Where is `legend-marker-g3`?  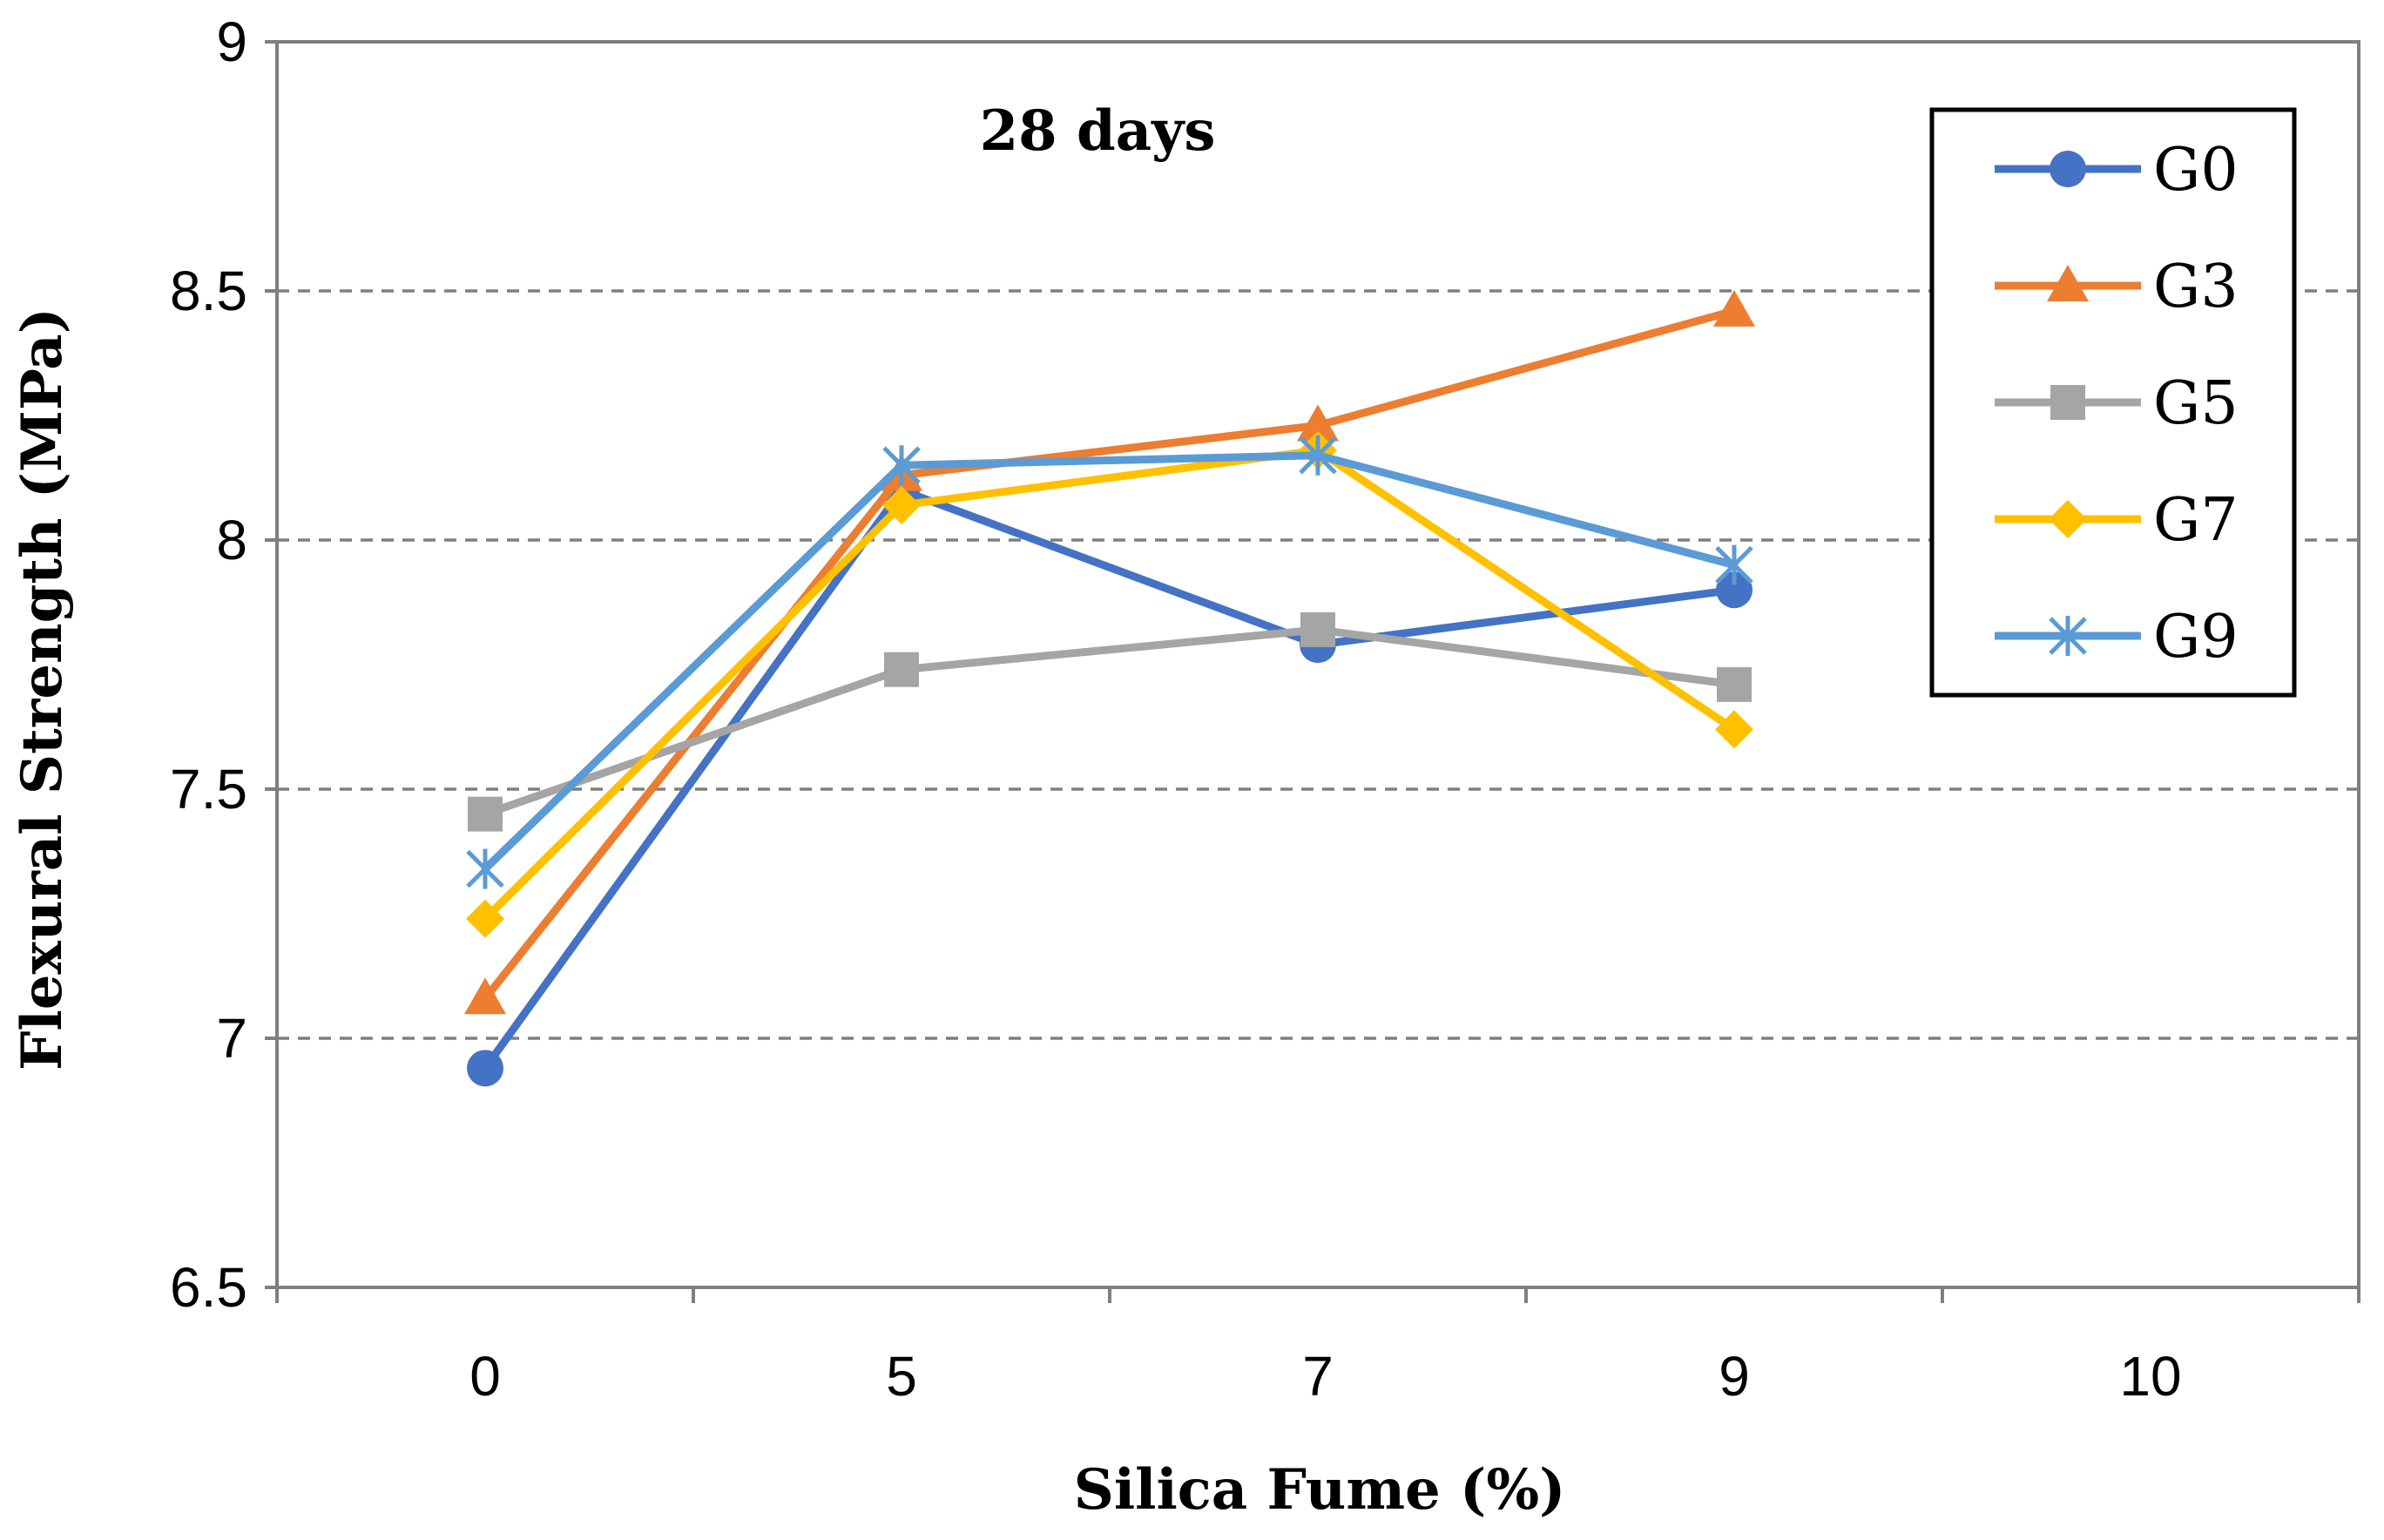
legend-marker-g3 is located at coordinates (2068, 283).